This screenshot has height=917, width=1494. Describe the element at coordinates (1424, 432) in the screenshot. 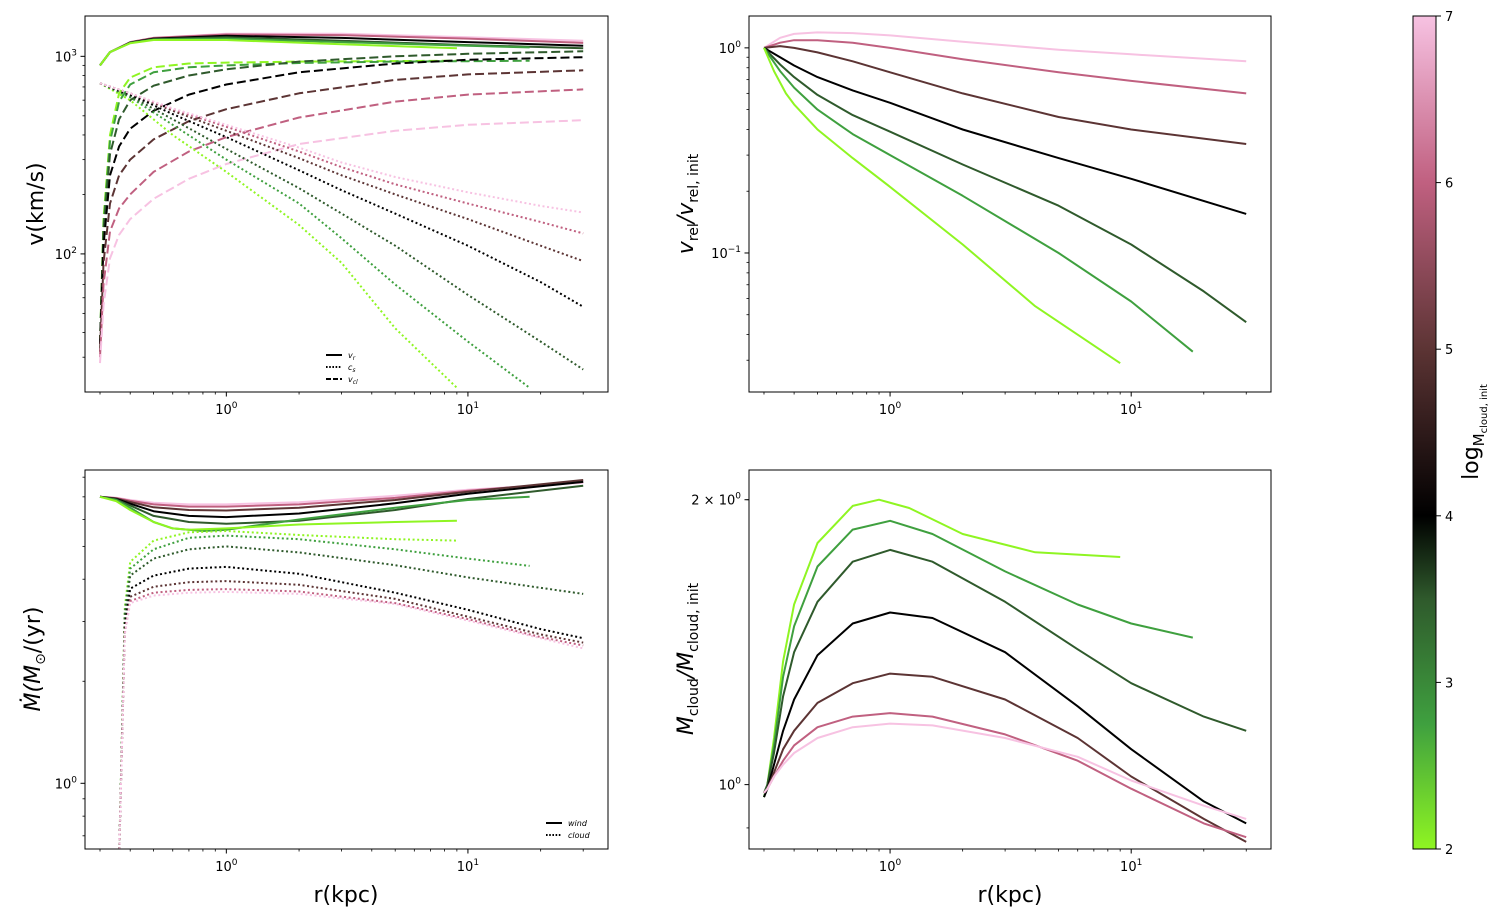

I see `colorbar-gradient` at that location.